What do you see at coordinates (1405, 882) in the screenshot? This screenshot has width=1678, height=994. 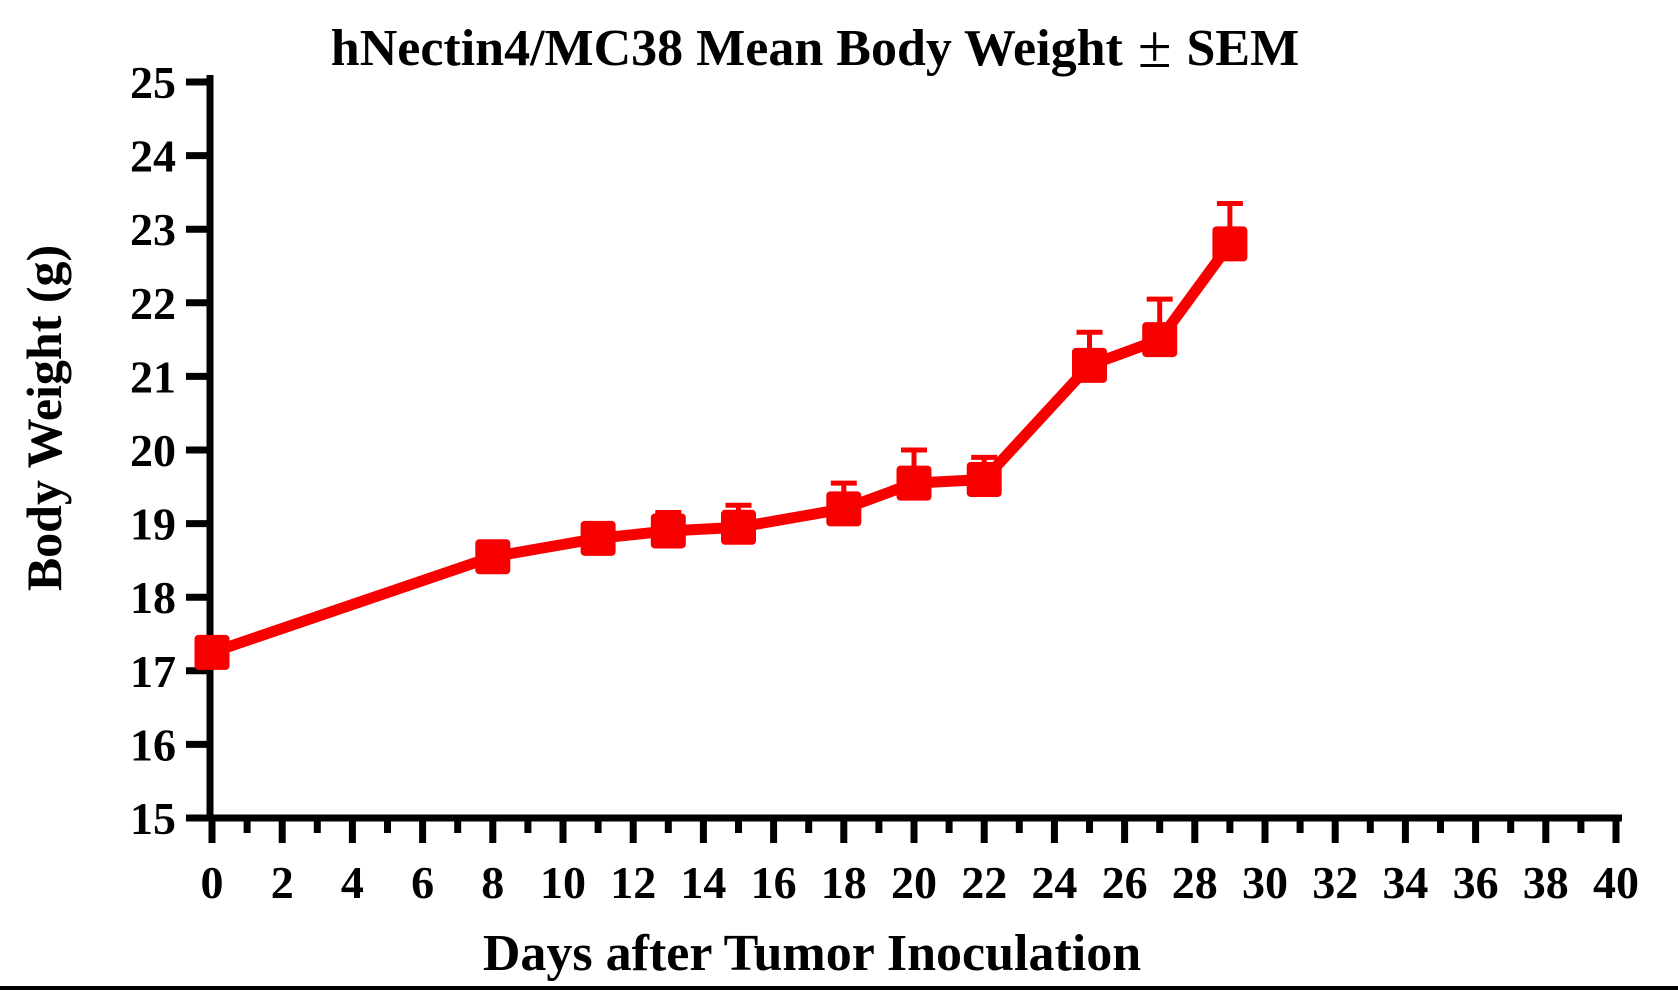 I see `x-axis-tick-label: 34` at bounding box center [1405, 882].